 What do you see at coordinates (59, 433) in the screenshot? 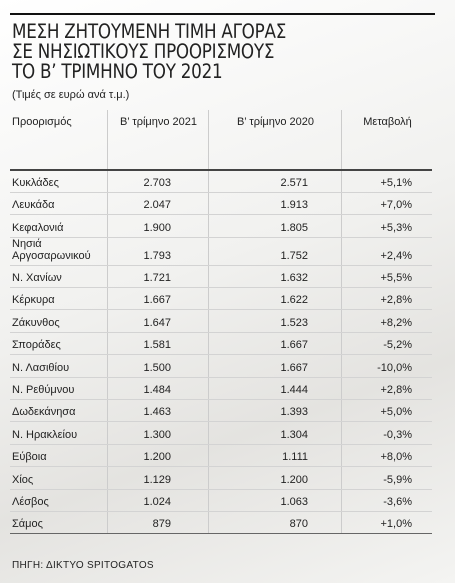
I see `table-cell: Ν. Ηρακλείου` at bounding box center [59, 433].